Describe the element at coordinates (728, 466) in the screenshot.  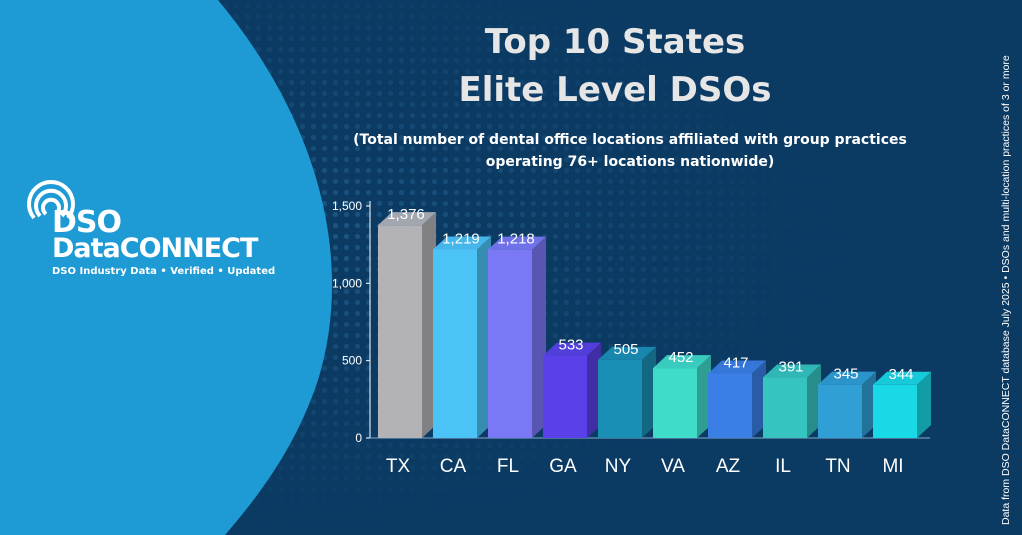
I see `x-tick-label: AZ` at that location.